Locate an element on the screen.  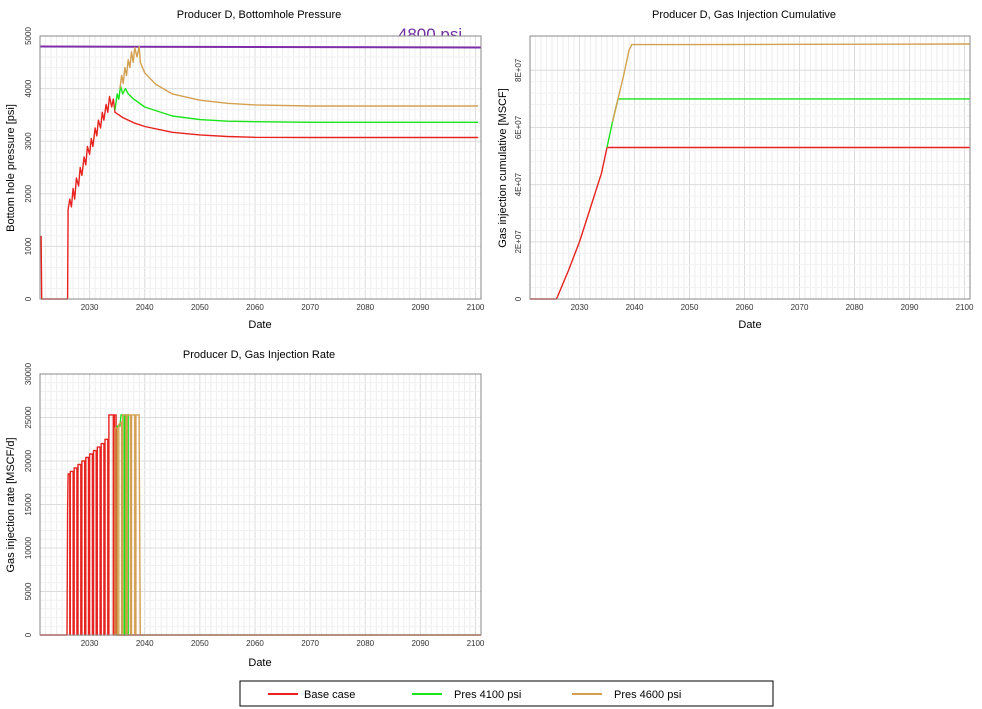
y-tick-label: 4E+07 is located at coordinates (518, 184).